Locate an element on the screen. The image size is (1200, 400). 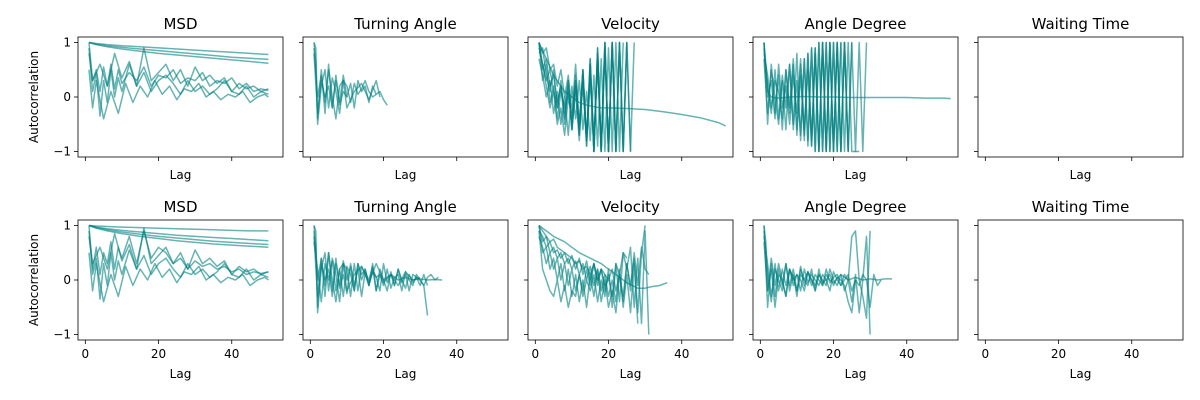
subplot-r1-c3: Velocity Lag is located at coordinates (629, 98).